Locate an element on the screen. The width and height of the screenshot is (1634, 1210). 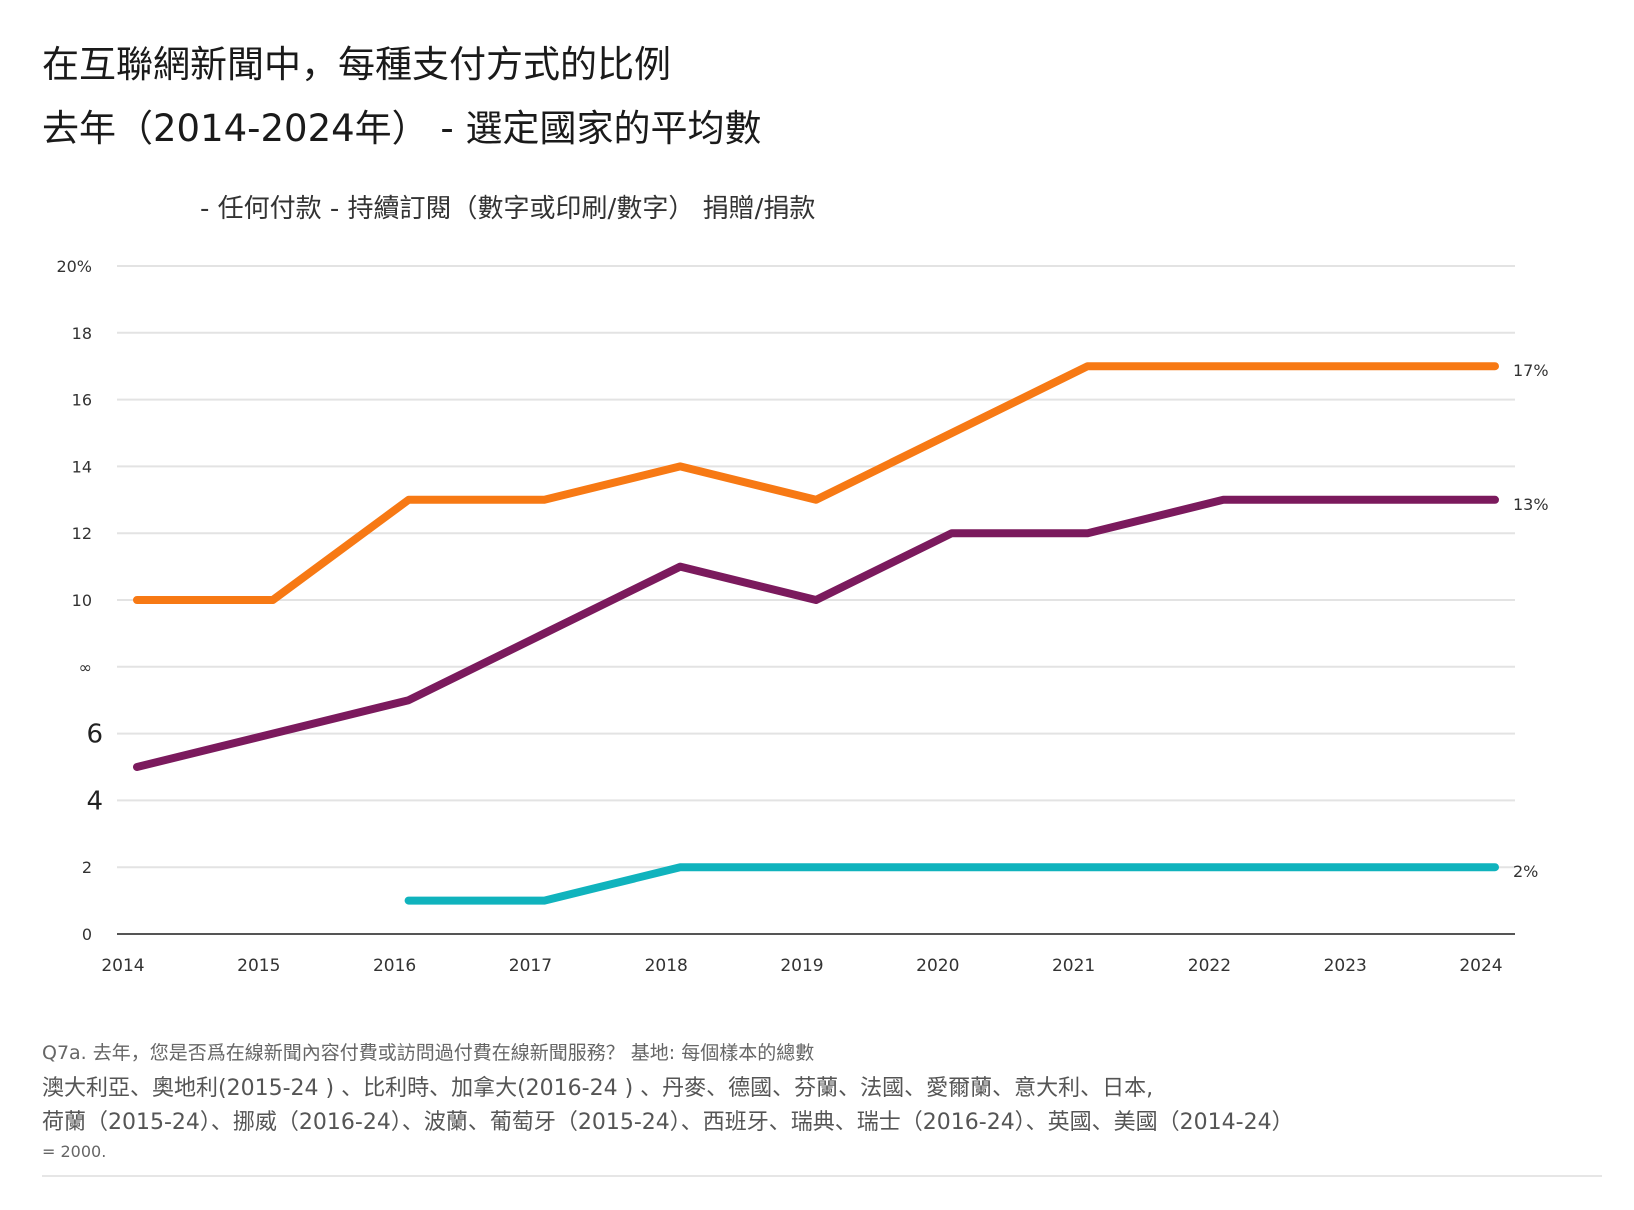
x-tick-label: 2018 is located at coordinates (666, 966).